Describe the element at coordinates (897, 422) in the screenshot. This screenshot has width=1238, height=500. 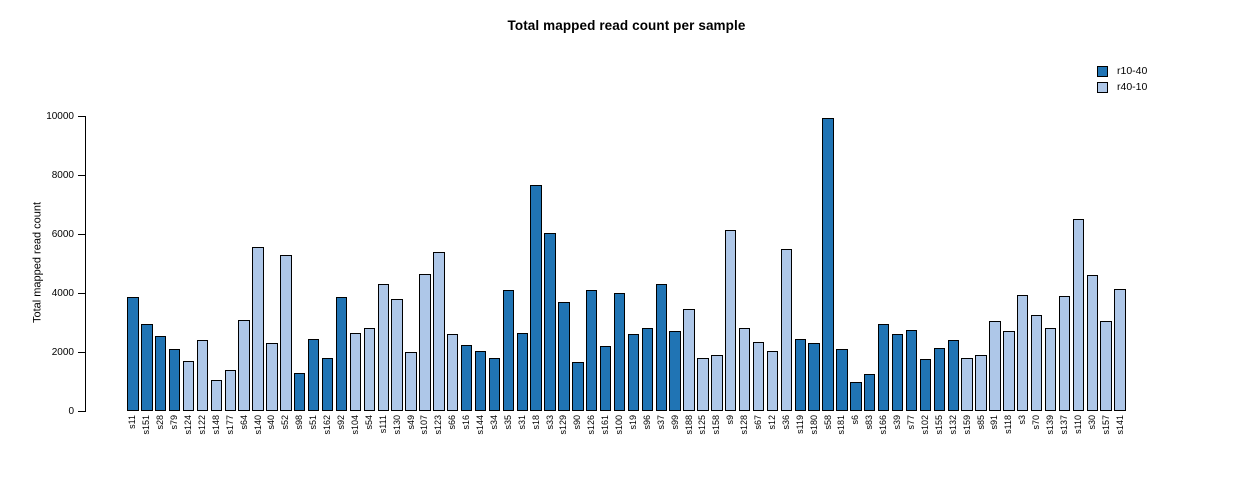
I see `x-tick-label-s39: s39` at that location.